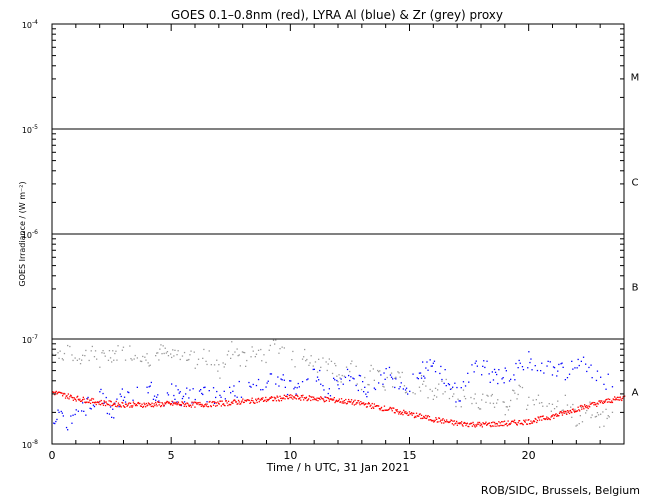 This screenshot has width=650, height=500. What do you see at coordinates (22, 233) in the screenshot?
I see `y-axis-label: GOES Irradiance / (W m⁻²)` at bounding box center [22, 233].